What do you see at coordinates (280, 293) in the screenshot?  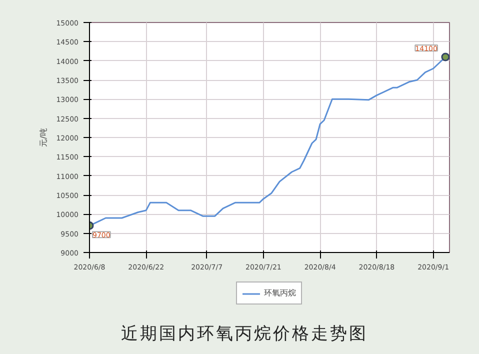 I see `legend-label: 环氧丙烷` at bounding box center [280, 293].